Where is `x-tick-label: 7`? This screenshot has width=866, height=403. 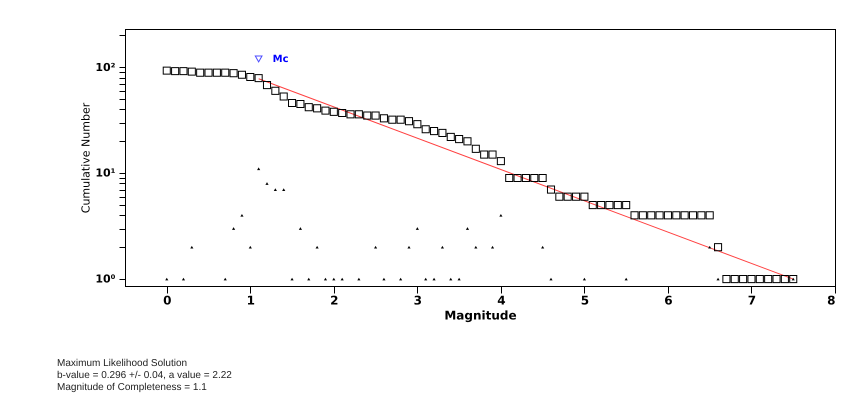
x-tick-label: 7 is located at coordinates (752, 301).